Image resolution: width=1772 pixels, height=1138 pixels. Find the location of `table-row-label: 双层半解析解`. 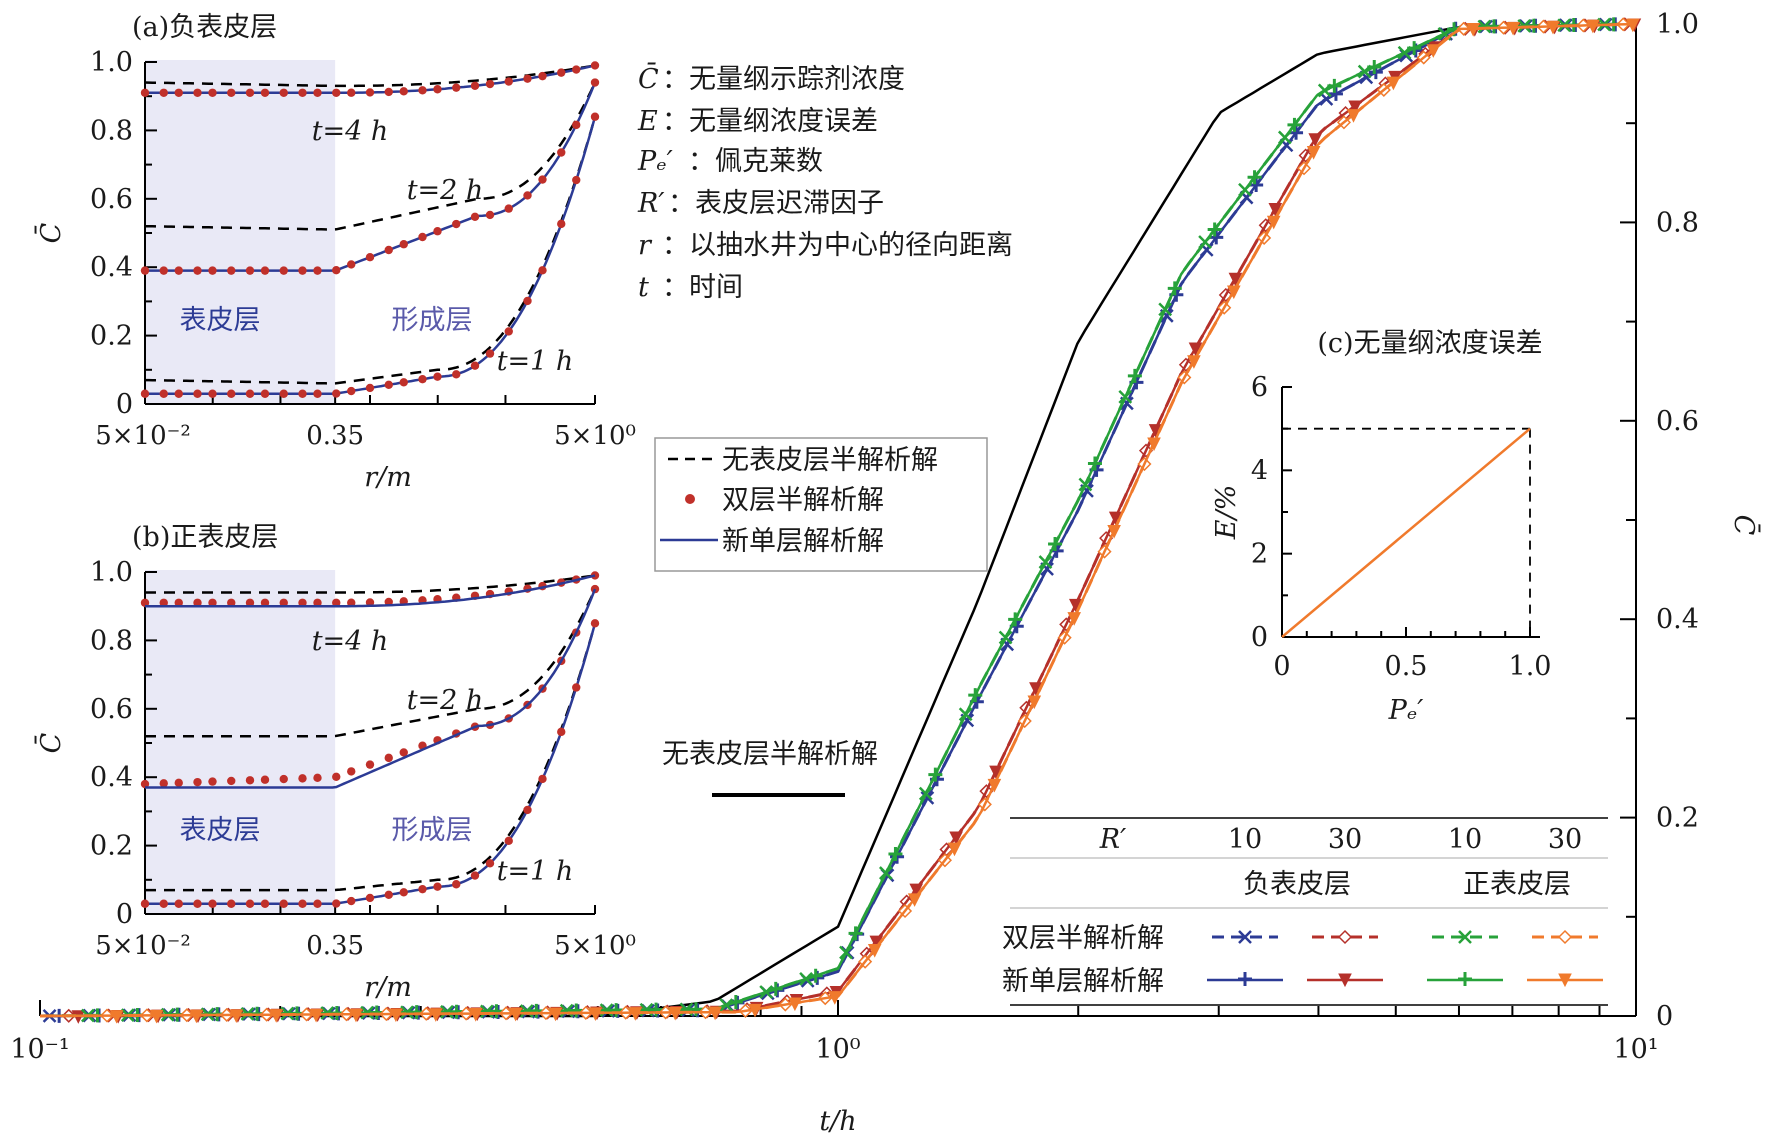

table-row-label: 双层半解析解 is located at coordinates (1083, 938).